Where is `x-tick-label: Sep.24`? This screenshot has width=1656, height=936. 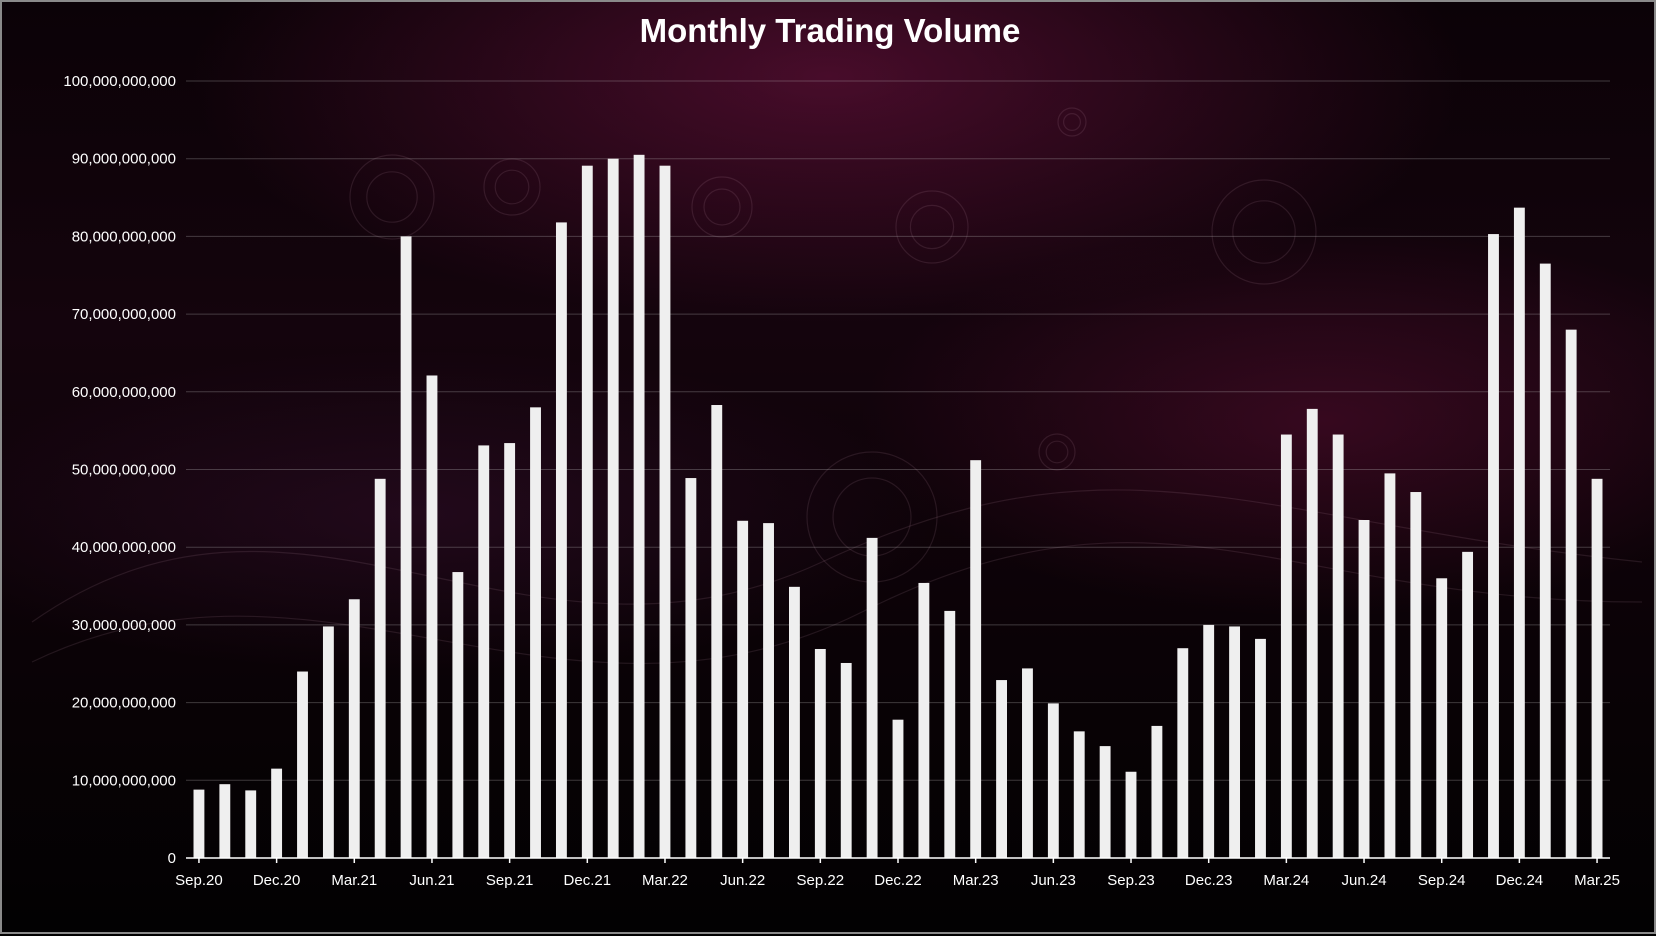 x-tick-label: Sep.24 is located at coordinates (1442, 880).